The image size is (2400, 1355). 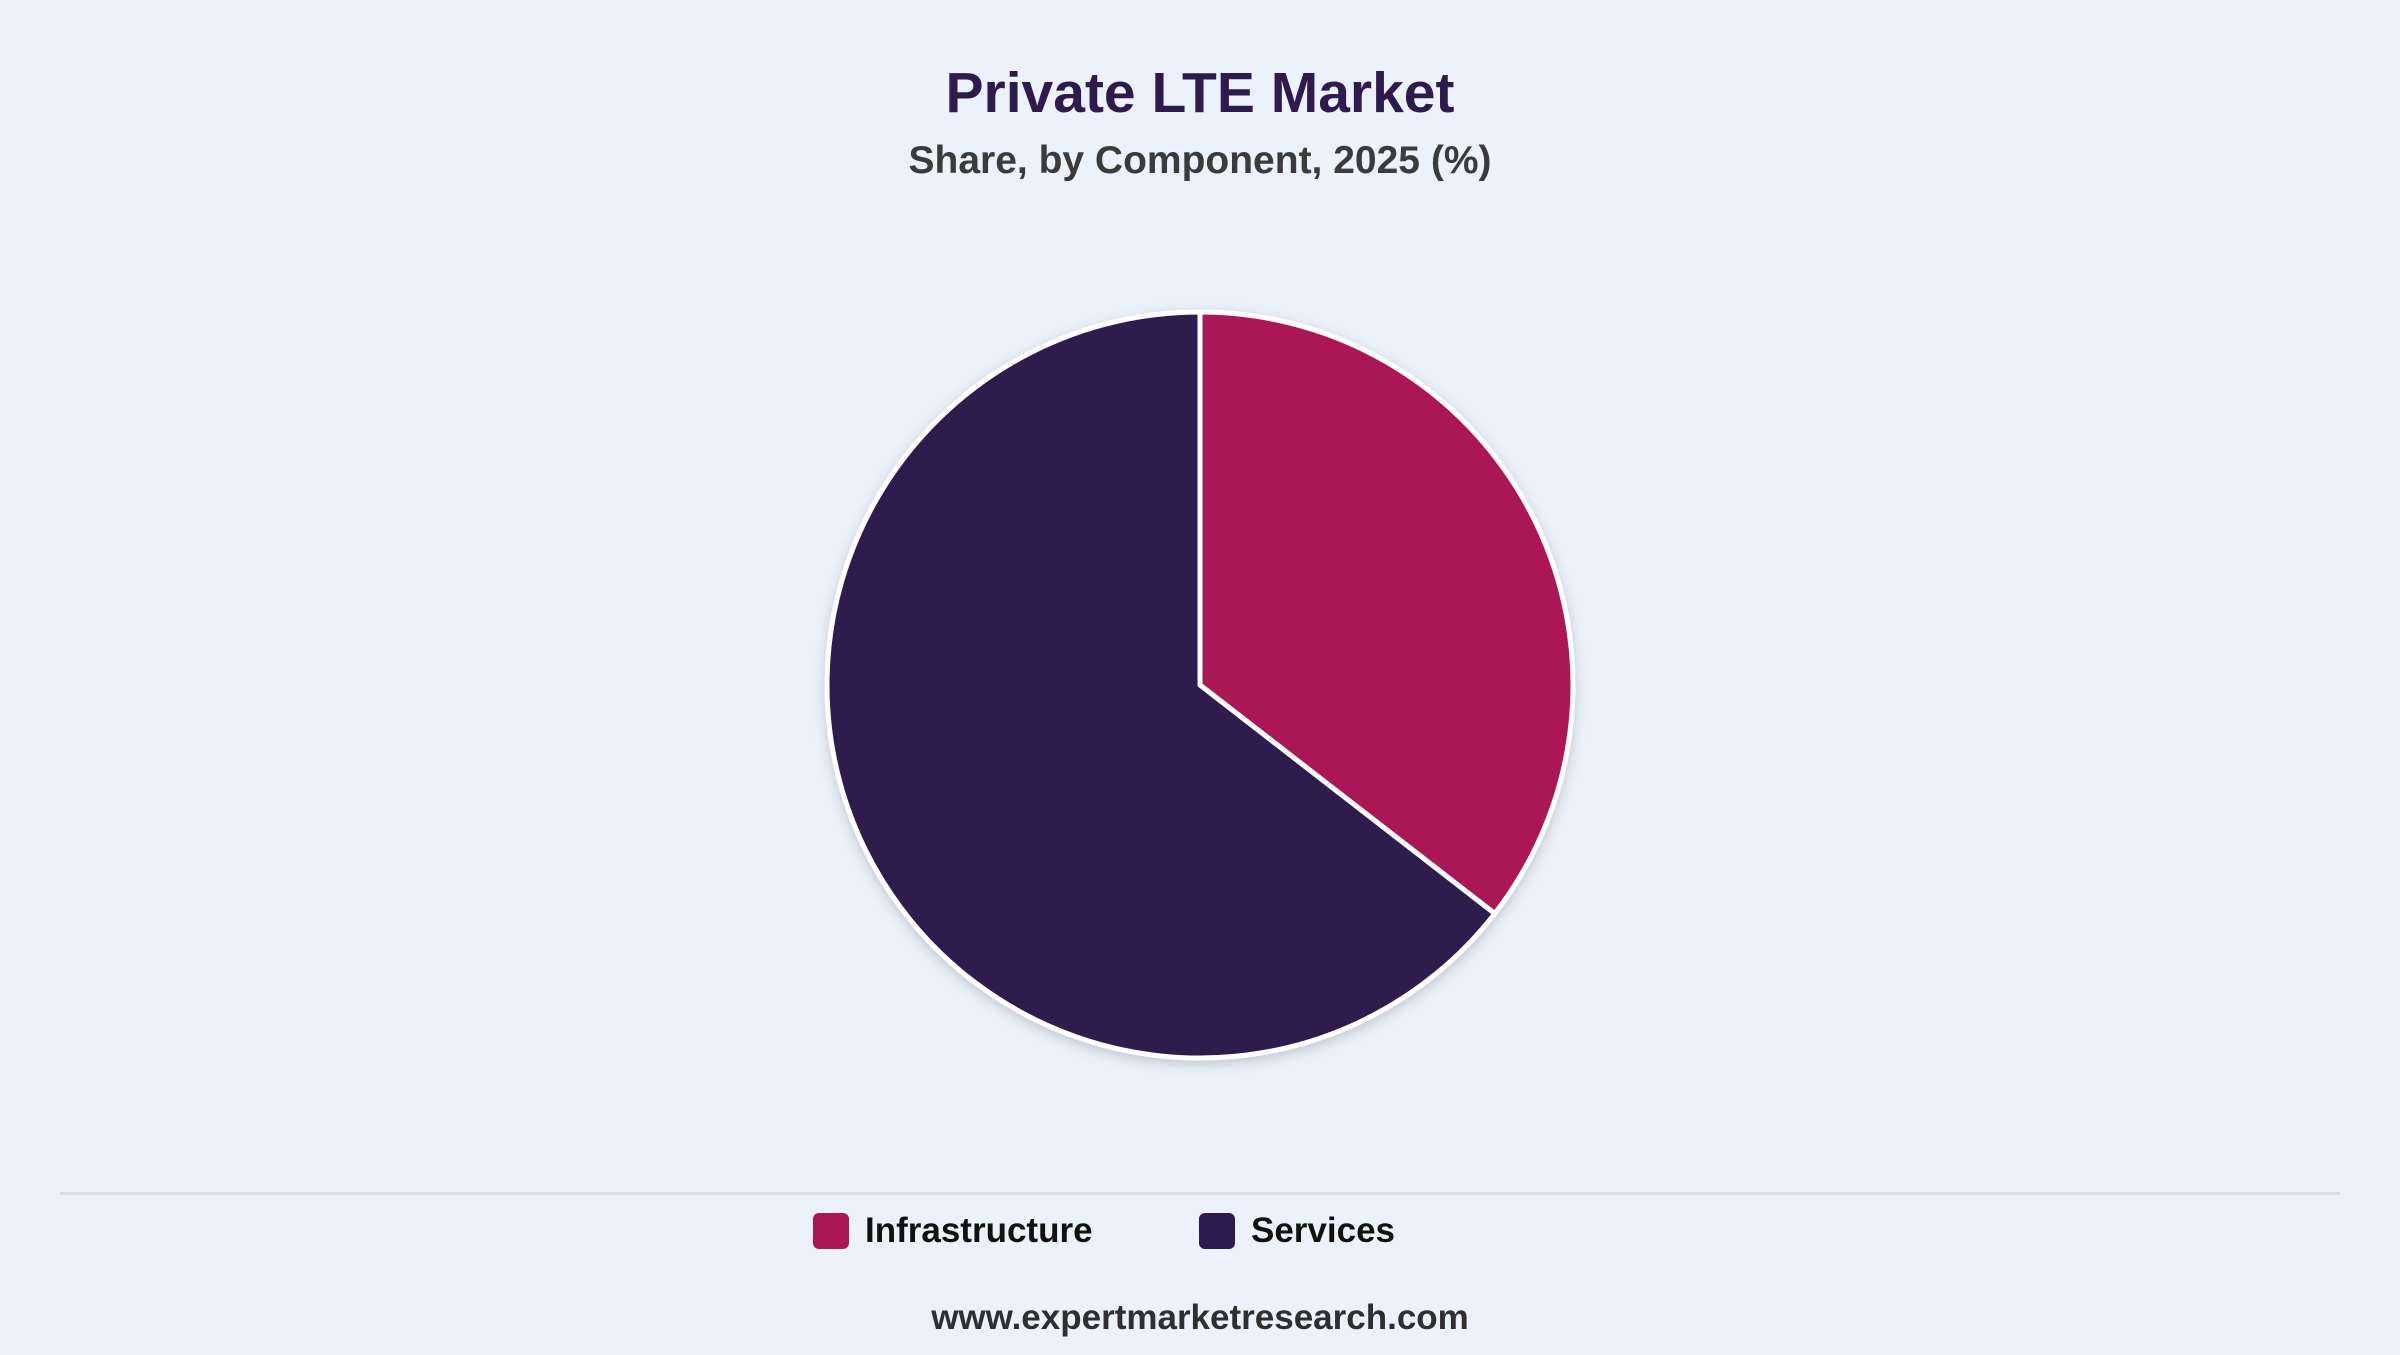 What do you see at coordinates (1200, 1193) in the screenshot?
I see `legend-divider` at bounding box center [1200, 1193].